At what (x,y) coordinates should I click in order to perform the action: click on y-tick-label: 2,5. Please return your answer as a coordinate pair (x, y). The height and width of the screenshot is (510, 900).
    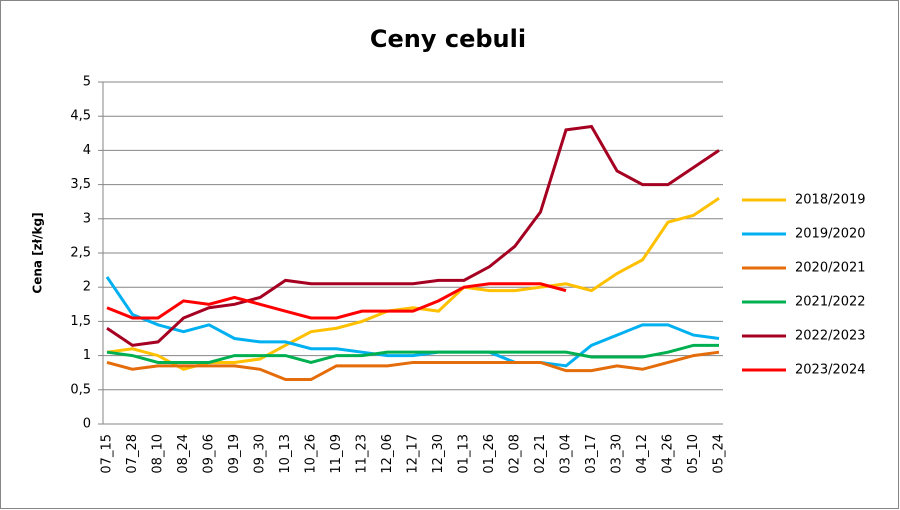
    Looking at the image, I should click on (80, 253).